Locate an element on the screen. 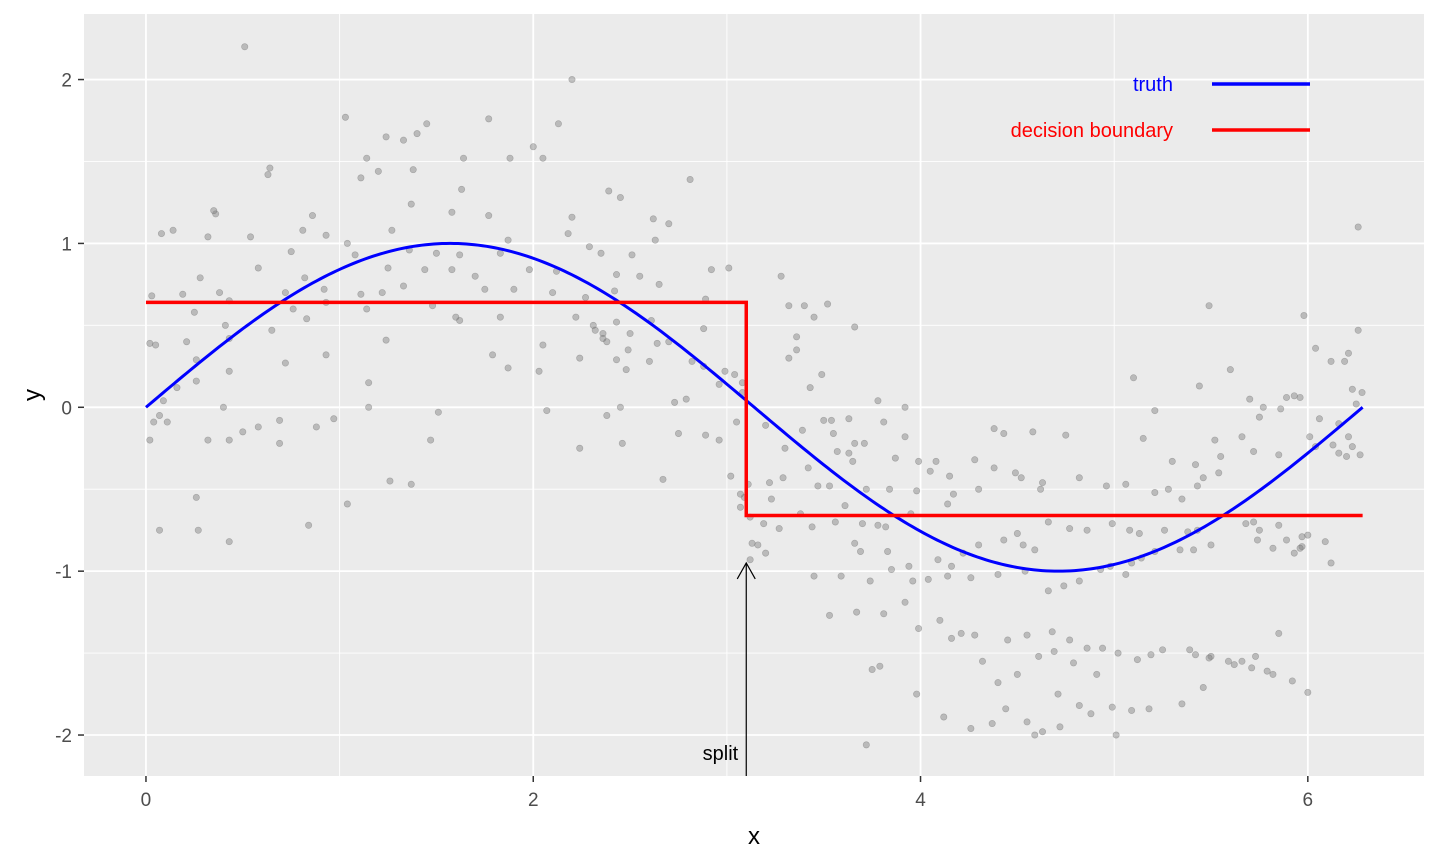 The width and height of the screenshot is (1440, 864). split-arrow-head is located at coordinates (746, 570).